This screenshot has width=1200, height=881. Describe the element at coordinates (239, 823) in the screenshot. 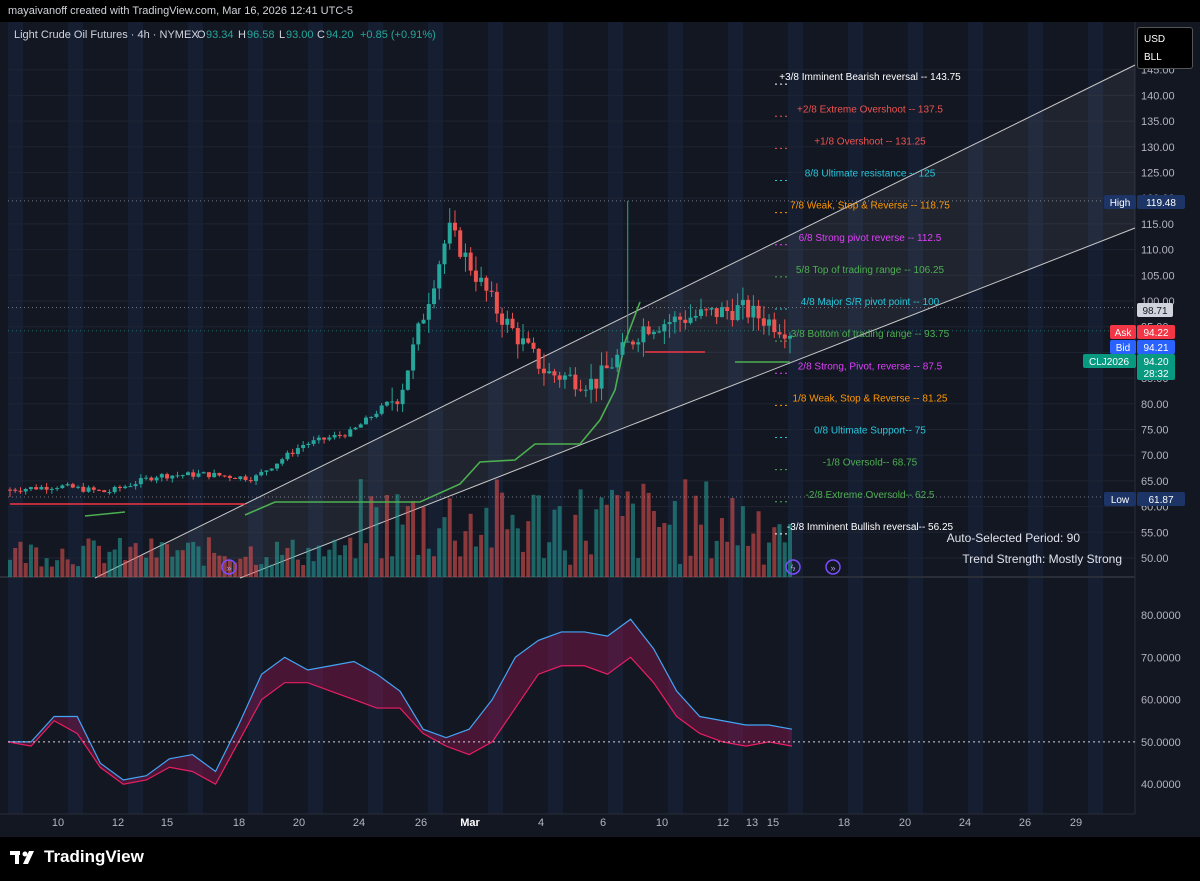

I see `time-axis-label: 18` at that location.